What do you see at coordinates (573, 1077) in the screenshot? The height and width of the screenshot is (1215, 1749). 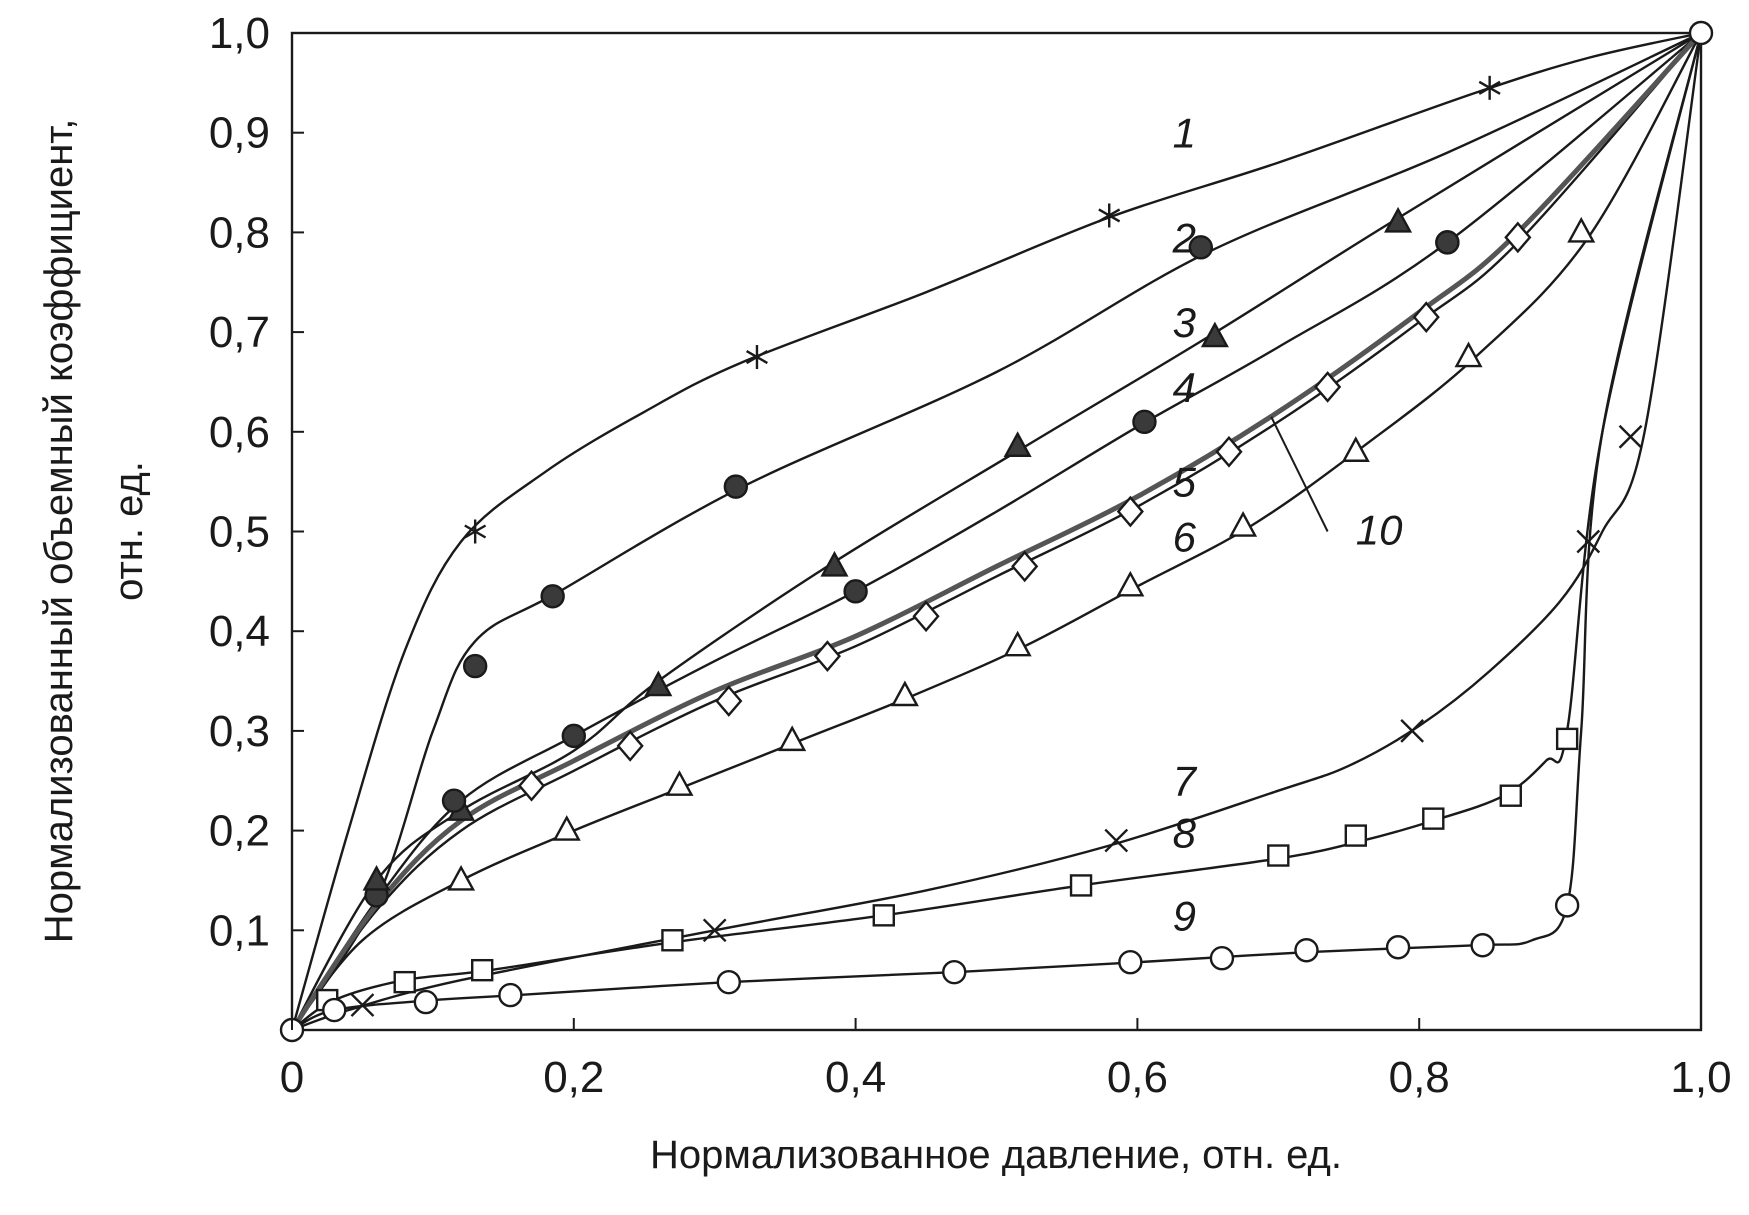 I see `x-tick-label: 0,2` at bounding box center [573, 1077].